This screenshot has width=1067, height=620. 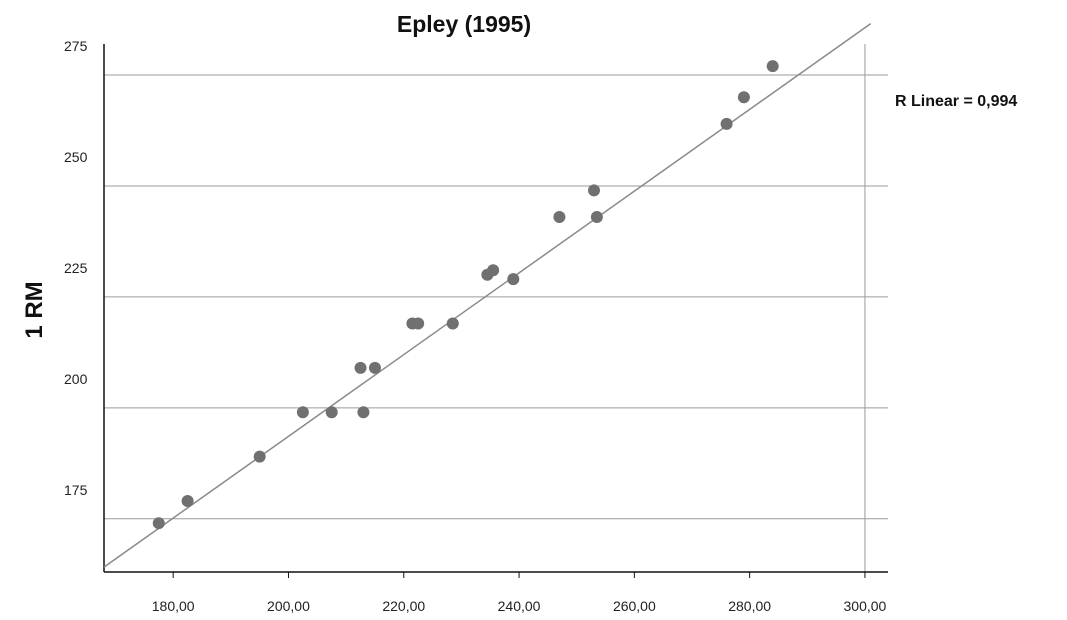 What do you see at coordinates (173, 606) in the screenshot?
I see `x-tick-label-0: 180,00` at bounding box center [173, 606].